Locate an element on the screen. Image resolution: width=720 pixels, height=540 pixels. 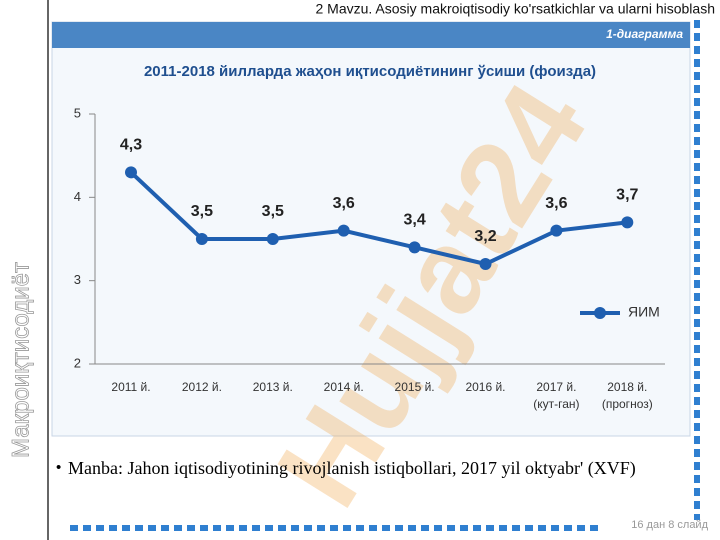
data-label: 3,7 is located at coordinates (627, 195).